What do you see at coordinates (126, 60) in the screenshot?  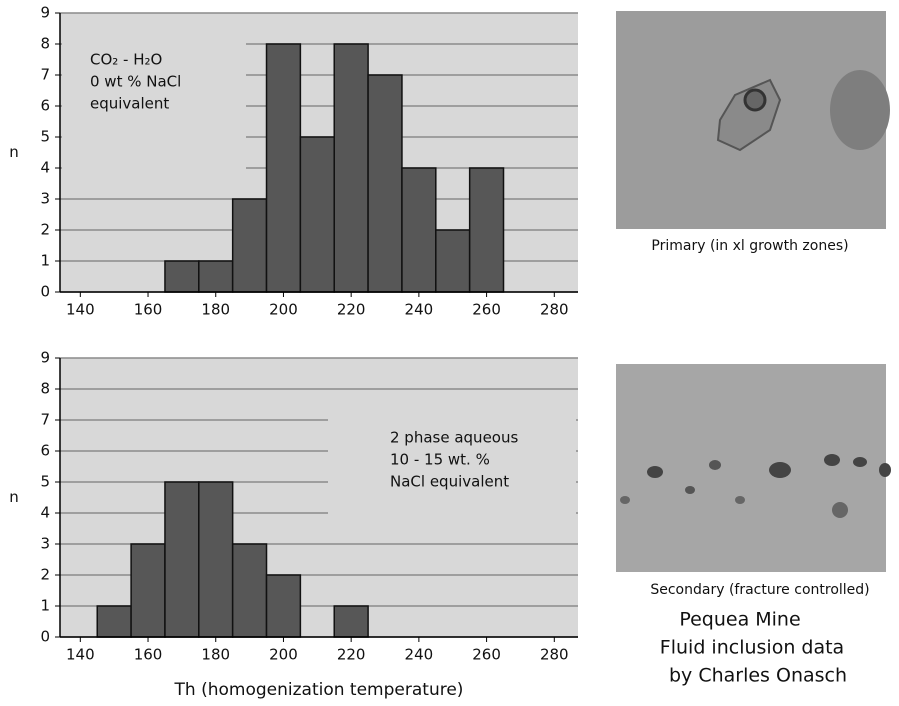 I see `annotation: CO₂ - H₂O` at bounding box center [126, 60].